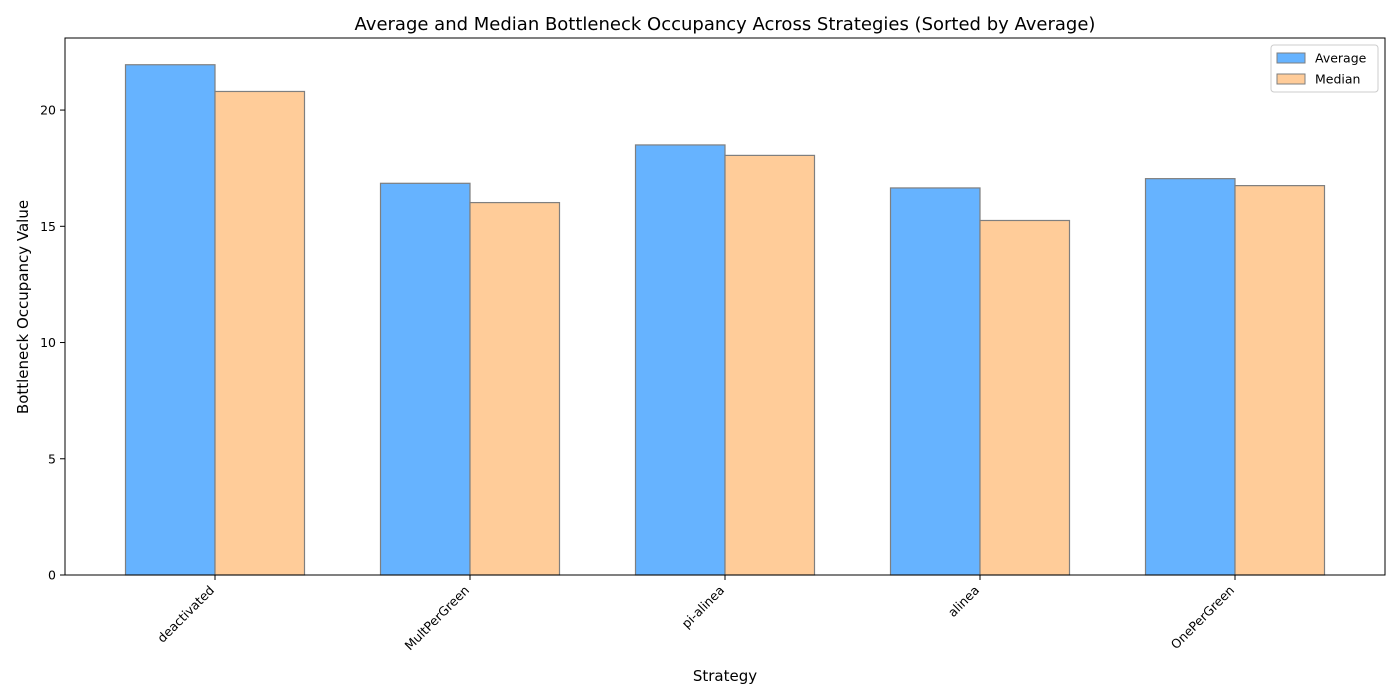  I want to click on x-tick-label-alinea: alinea, so click(963, 601).